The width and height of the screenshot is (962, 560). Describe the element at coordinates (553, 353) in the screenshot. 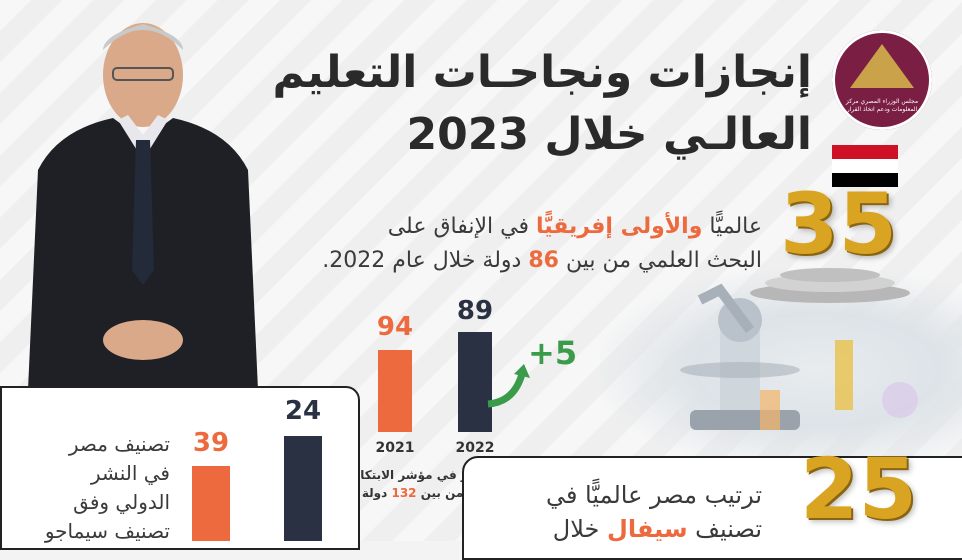

I see `change-label: +5` at that location.